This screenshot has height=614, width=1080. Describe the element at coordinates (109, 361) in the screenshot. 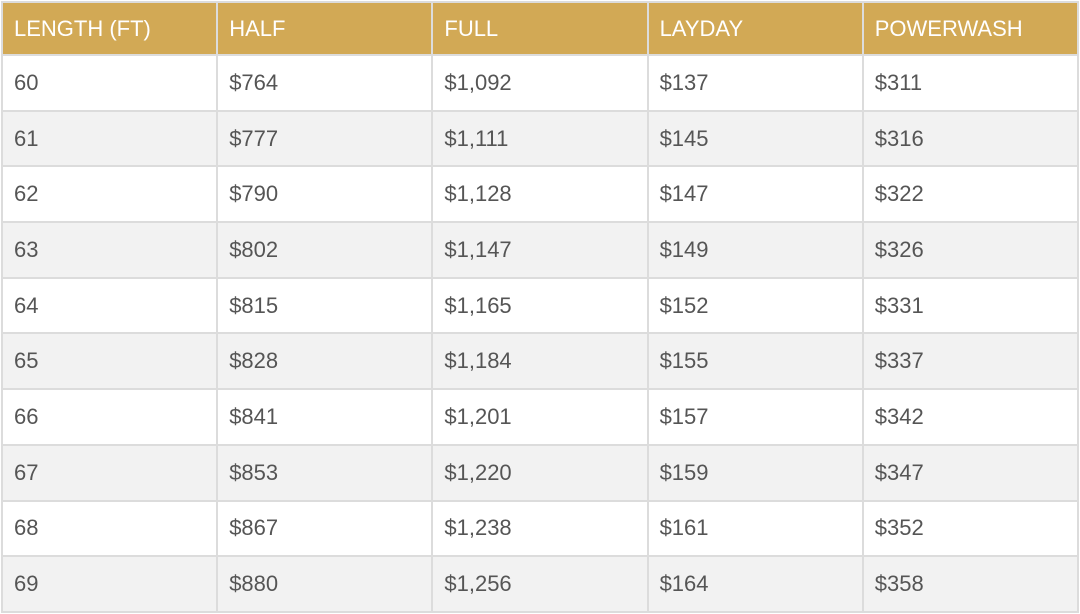

I see `table-cell: 65` at that location.